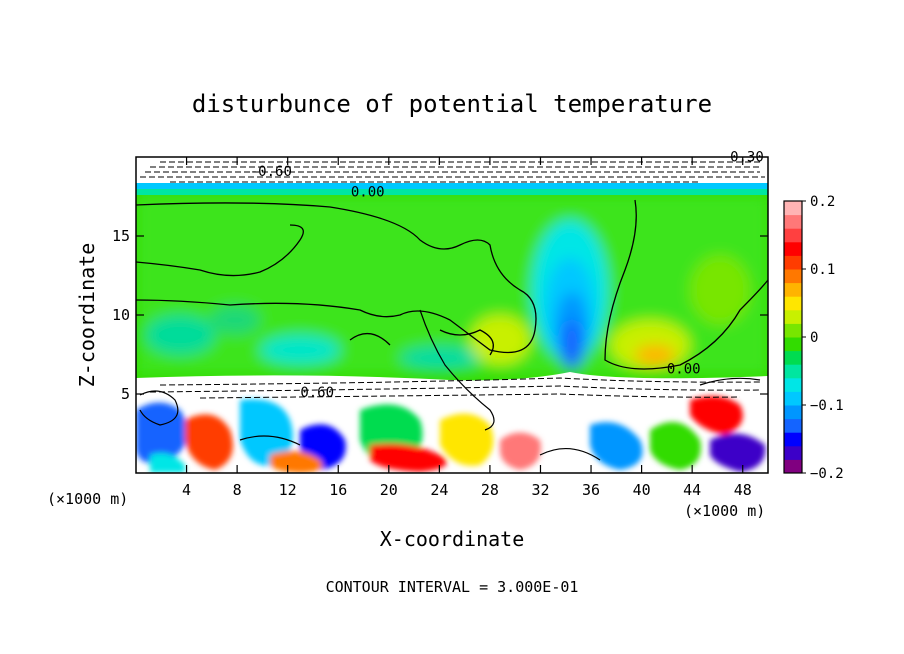 Image resolution: width=904 pixels, height=654 pixels. I want to click on contour-interval-note: CONTOUR INTERVAL = 3.000E-01, so click(452, 587).